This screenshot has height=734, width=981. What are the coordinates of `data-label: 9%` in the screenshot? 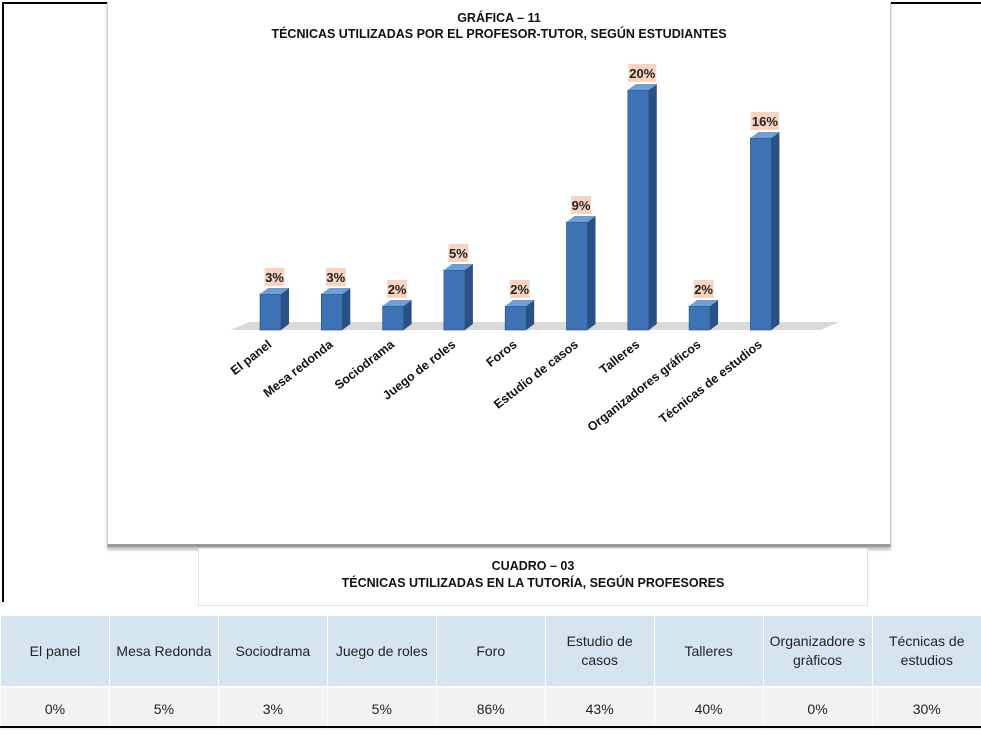 It's located at (581, 205).